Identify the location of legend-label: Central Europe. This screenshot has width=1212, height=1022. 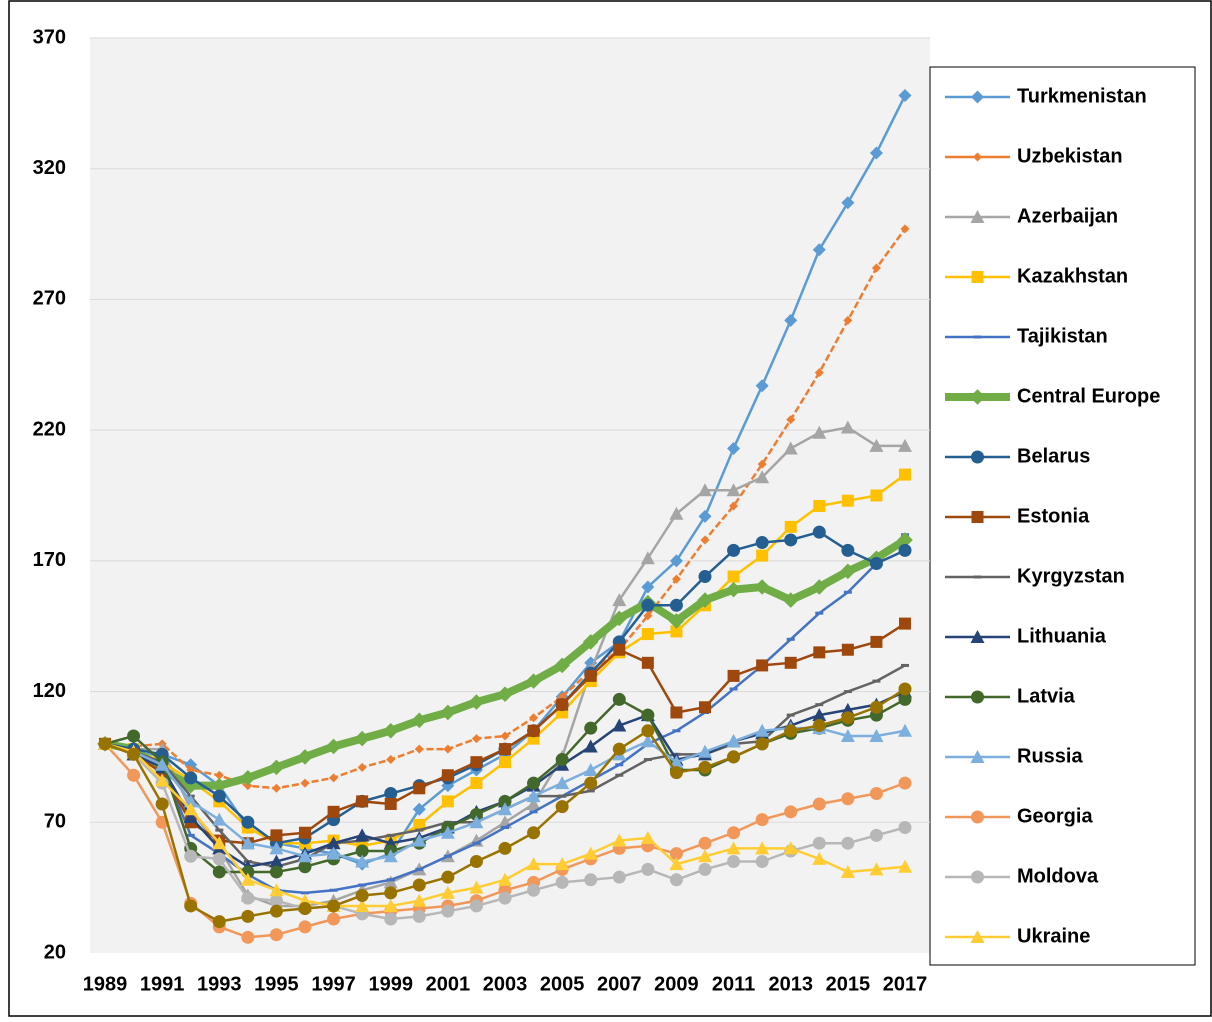
(1088, 396).